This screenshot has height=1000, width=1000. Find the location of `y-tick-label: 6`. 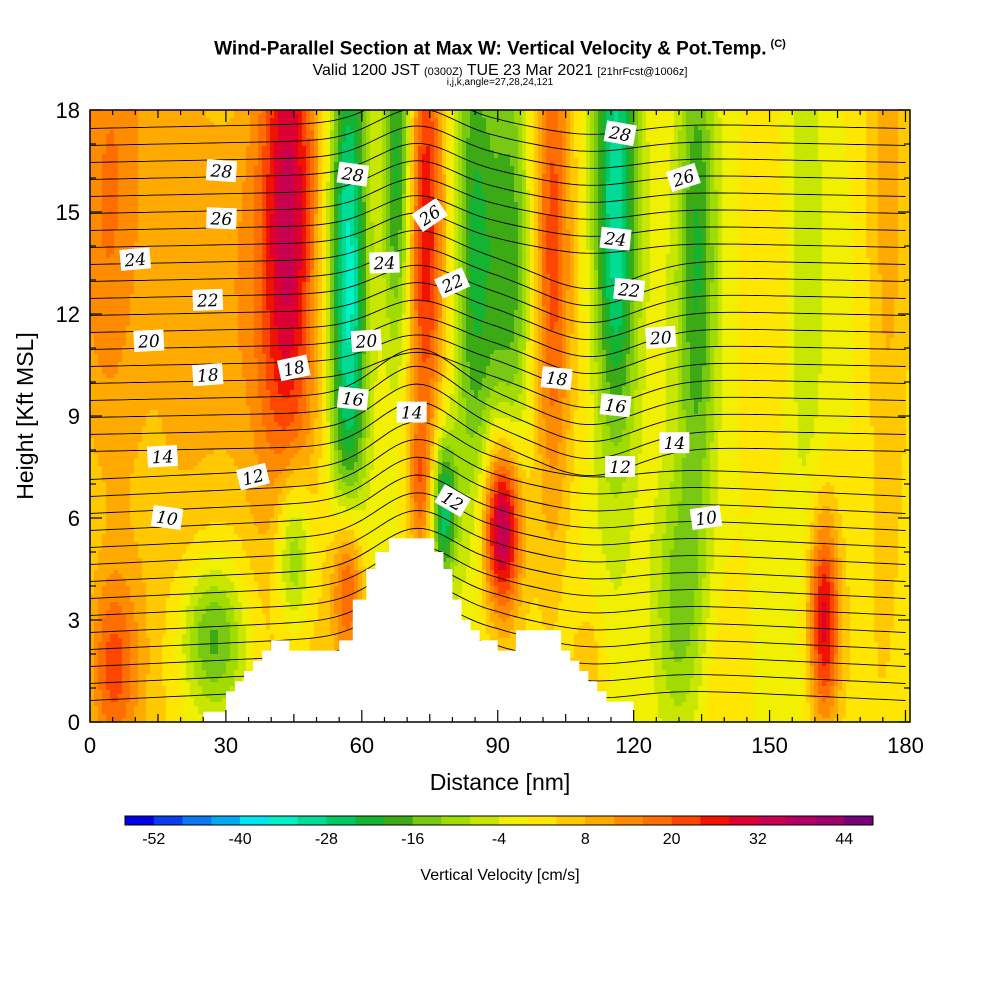

y-tick-label: 6 is located at coordinates (74, 518).